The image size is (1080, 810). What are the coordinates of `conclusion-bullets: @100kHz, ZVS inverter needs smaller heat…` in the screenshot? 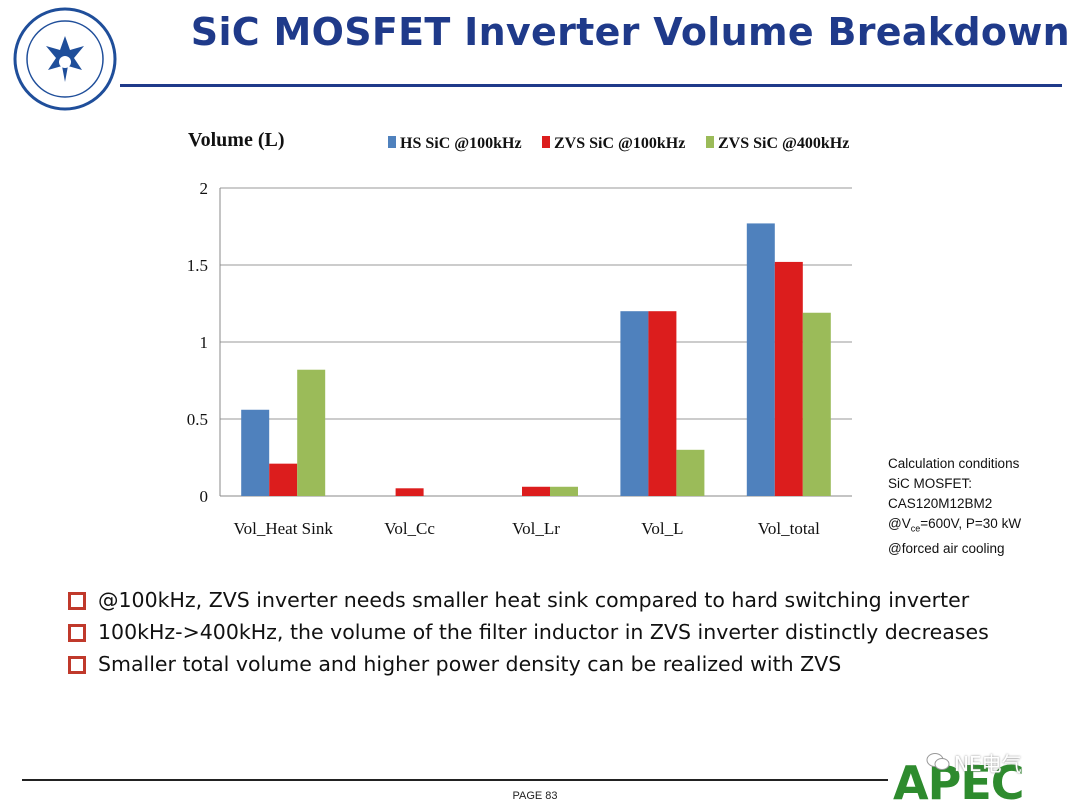 It's located at (566, 632).